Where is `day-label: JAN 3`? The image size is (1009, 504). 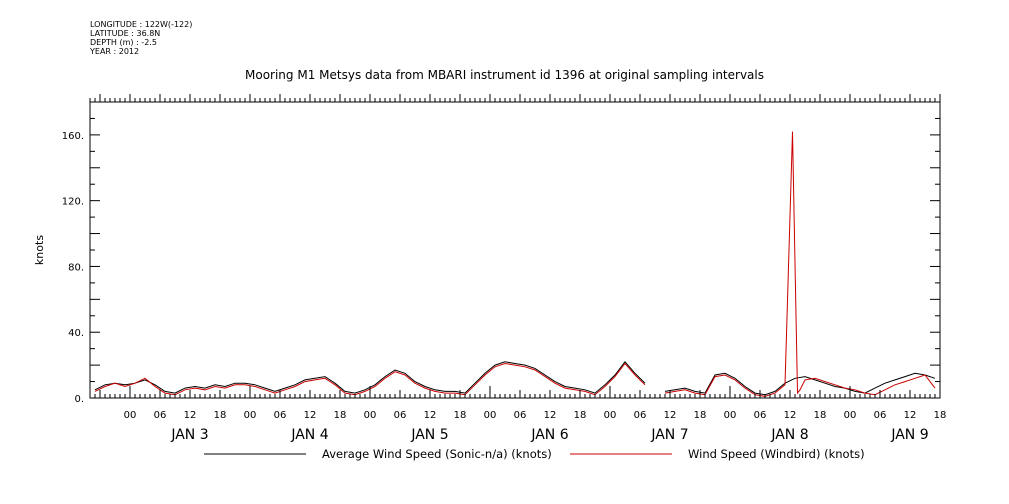
day-label: JAN 3 is located at coordinates (189, 435).